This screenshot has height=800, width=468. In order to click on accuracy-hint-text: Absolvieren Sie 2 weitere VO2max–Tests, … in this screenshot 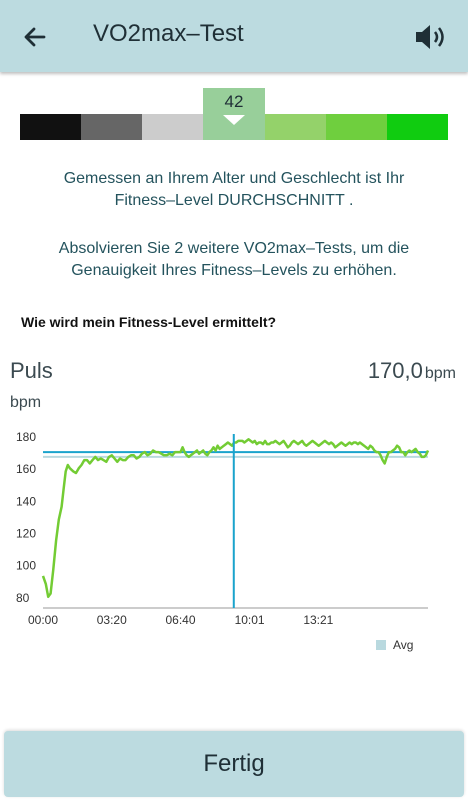, I will do `click(234, 260)`.